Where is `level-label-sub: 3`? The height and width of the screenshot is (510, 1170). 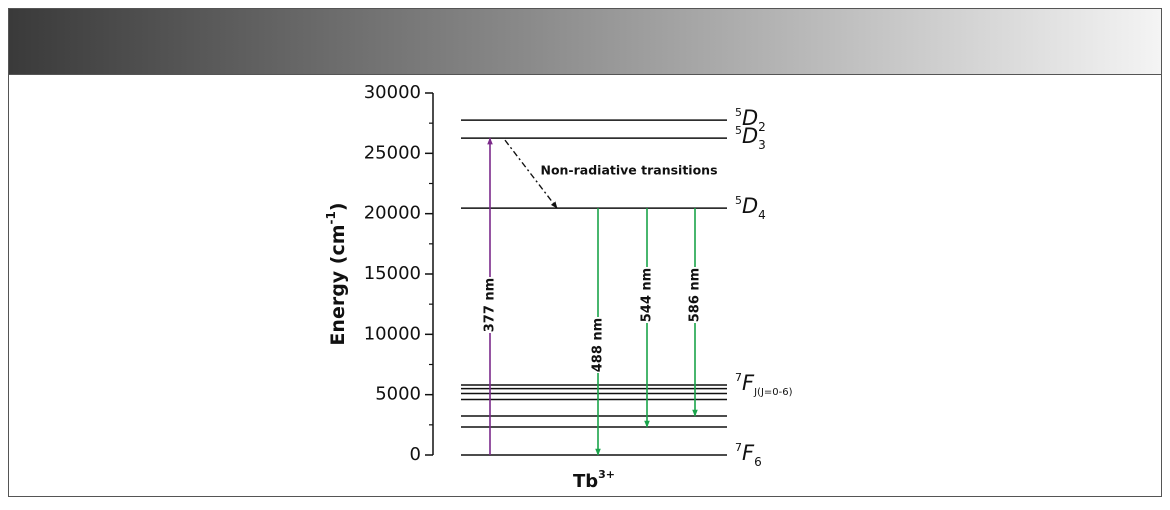
level-label-sub: 3 is located at coordinates (762, 145).